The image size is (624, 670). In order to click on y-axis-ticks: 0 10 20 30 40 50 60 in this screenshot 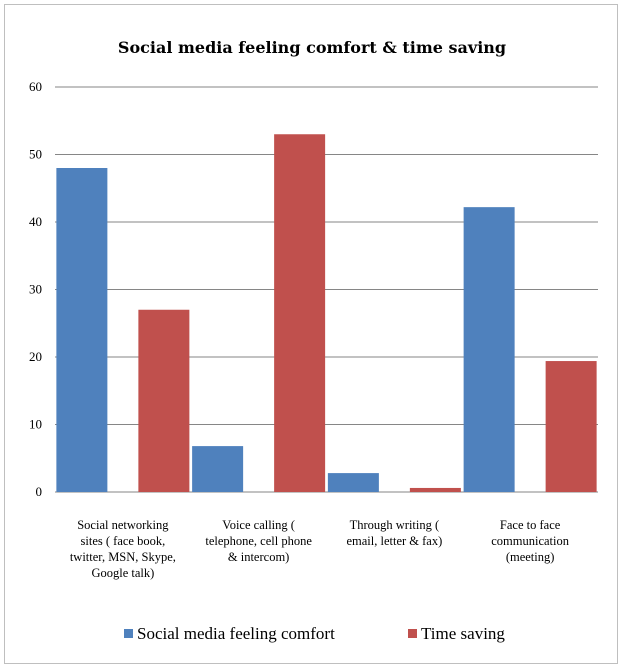, I will do `click(35, 289)`.